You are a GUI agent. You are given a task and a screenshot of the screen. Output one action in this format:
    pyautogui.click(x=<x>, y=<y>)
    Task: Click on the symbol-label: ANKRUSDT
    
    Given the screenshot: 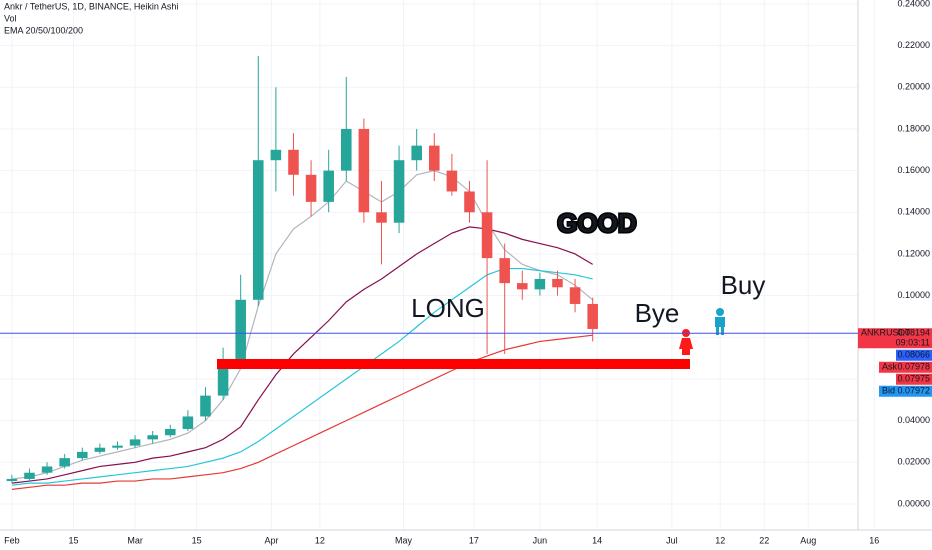 What is the action you would take?
    pyautogui.click(x=886, y=333)
    